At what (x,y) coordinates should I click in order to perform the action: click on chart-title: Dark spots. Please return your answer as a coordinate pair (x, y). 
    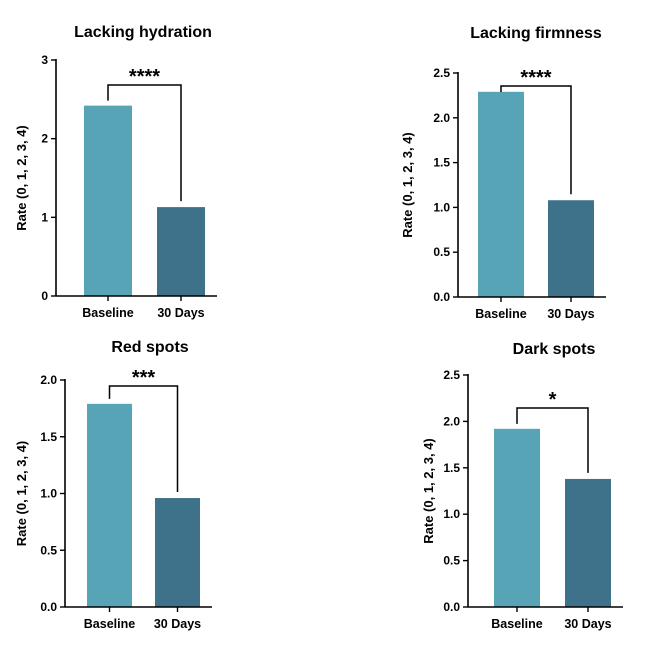
    Looking at the image, I should click on (554, 349).